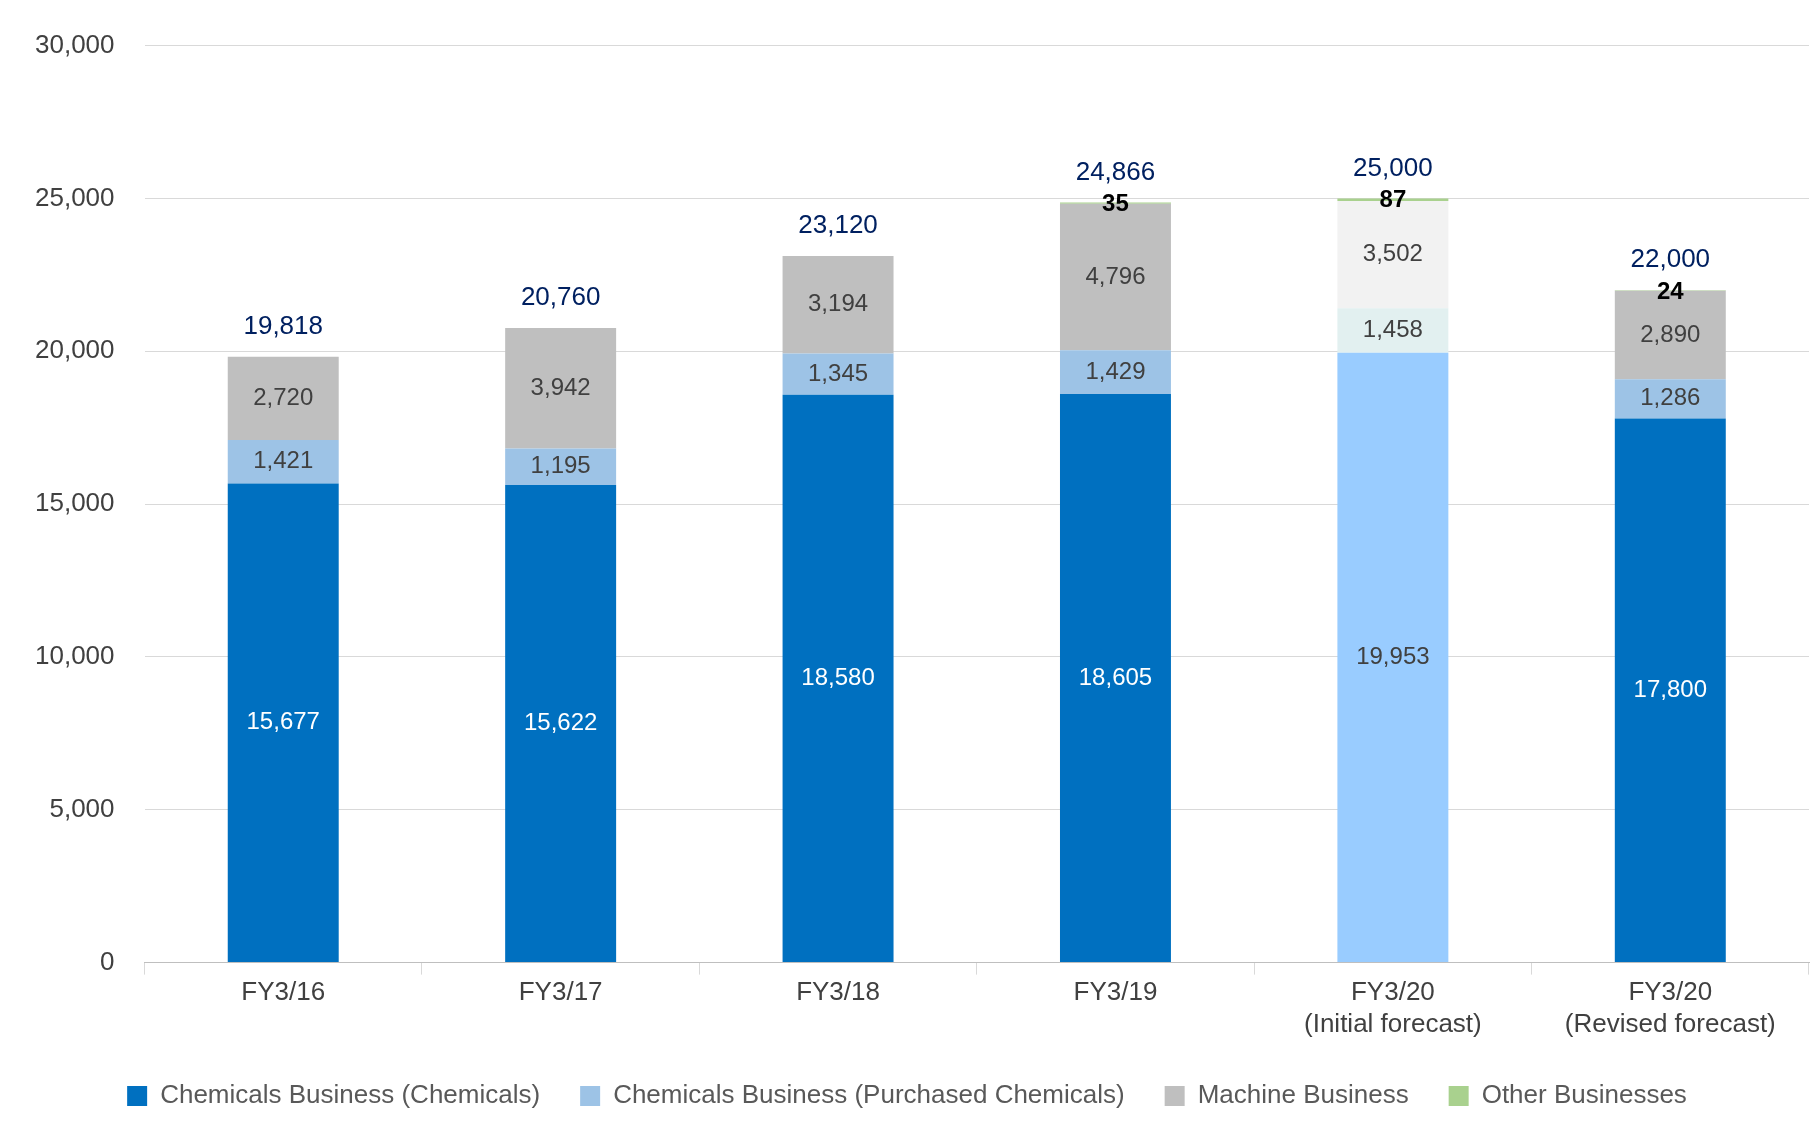 Image resolution: width=1819 pixels, height=1124 pixels. Describe the element at coordinates (1670, 1007) in the screenshot. I see `x-tick-label: FY3/20 (Revised forecast)` at that location.